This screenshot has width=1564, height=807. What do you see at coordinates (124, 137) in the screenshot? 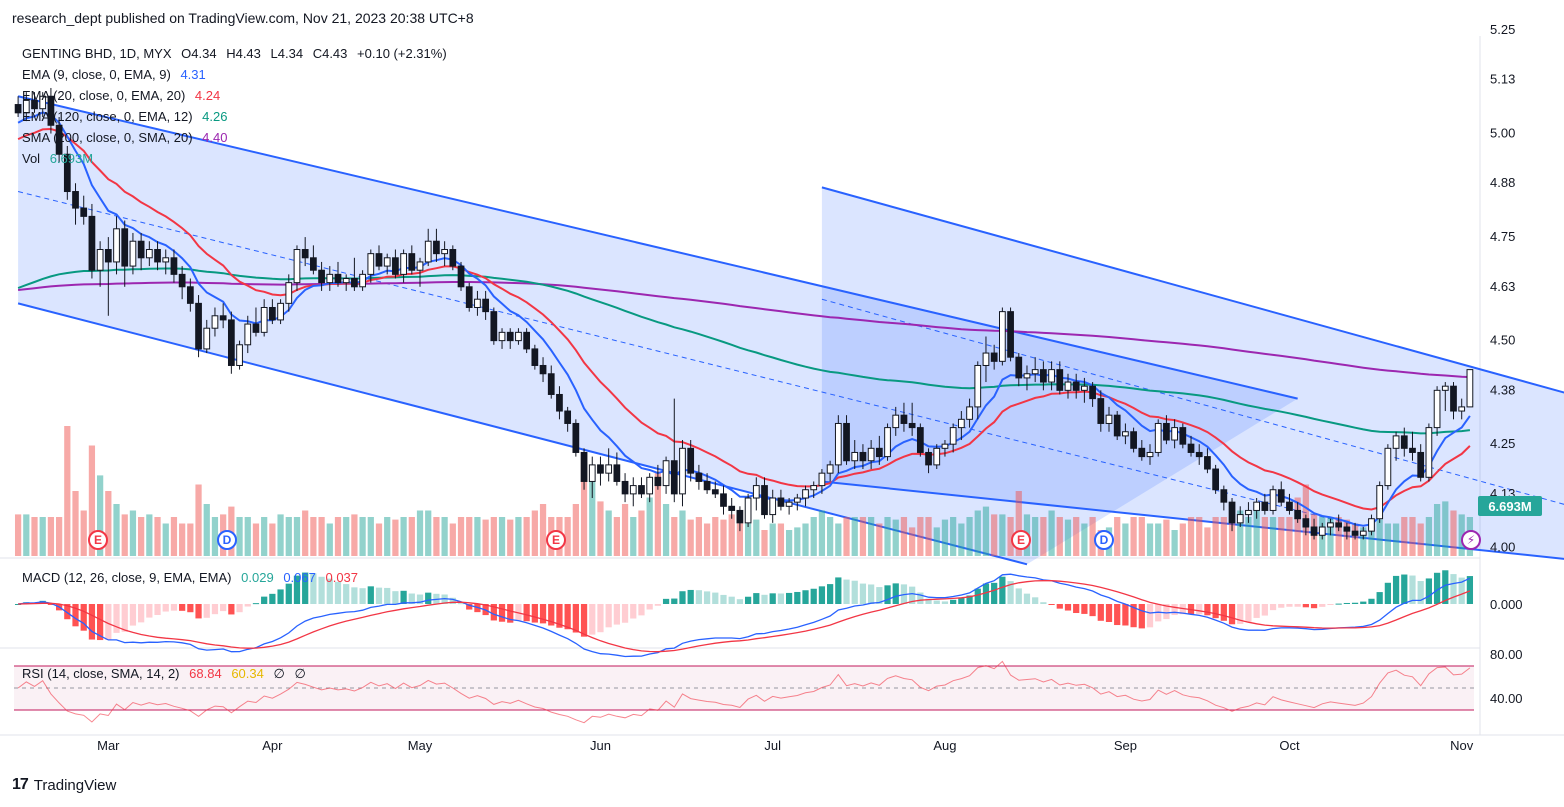
I see `legend-sma200: SMA (200, close, 0, SMA, 20) 4.40` at bounding box center [124, 137].